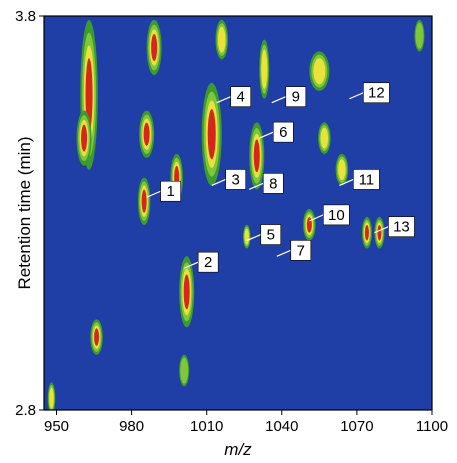 The width and height of the screenshot is (457, 463). I want to click on peak-label-7: 7, so click(301, 250).